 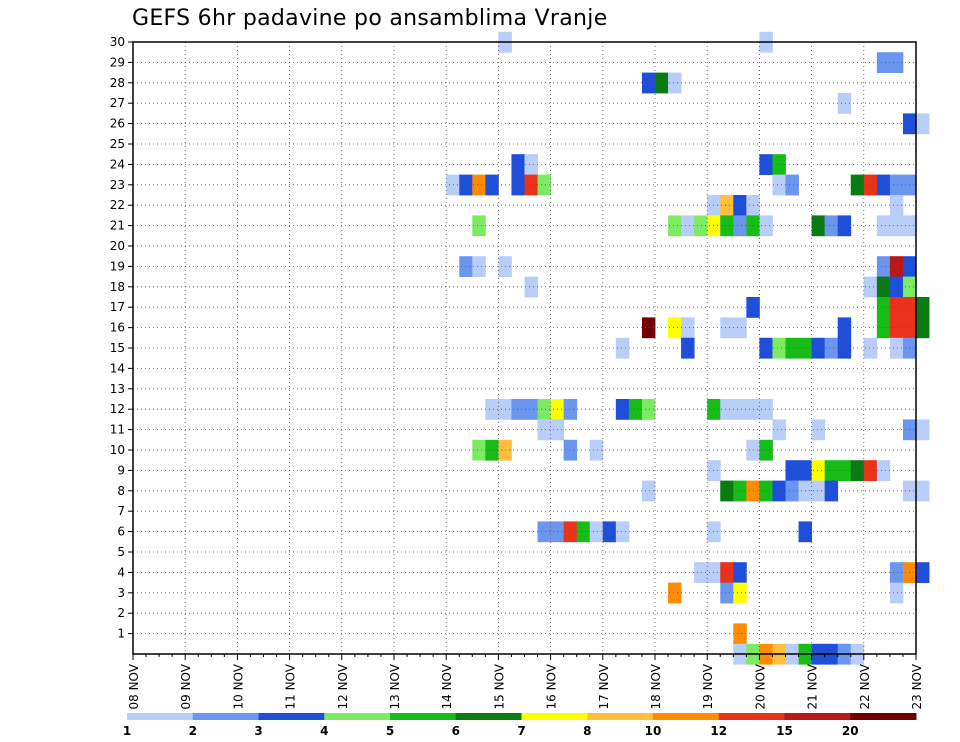 I want to click on x-tick-label: 08 NOV, so click(x=134, y=686).